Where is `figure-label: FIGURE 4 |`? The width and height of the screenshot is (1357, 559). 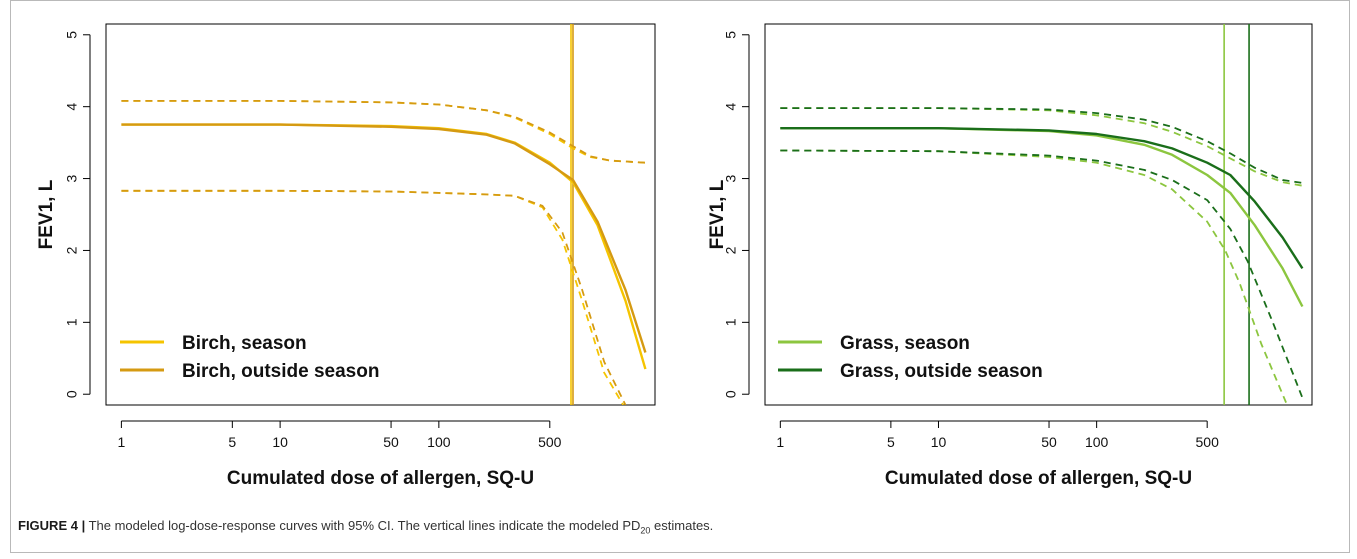 figure-label: FIGURE 4 | is located at coordinates (52, 525).